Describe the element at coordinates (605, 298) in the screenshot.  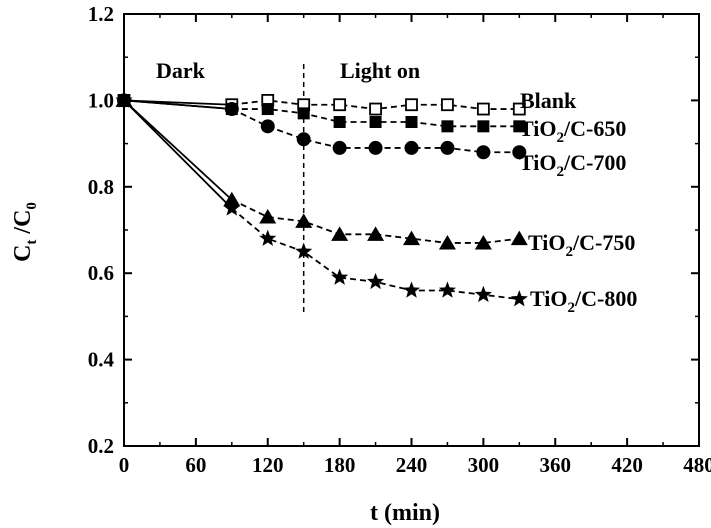
I see `series-label-tail: /C-800` at that location.